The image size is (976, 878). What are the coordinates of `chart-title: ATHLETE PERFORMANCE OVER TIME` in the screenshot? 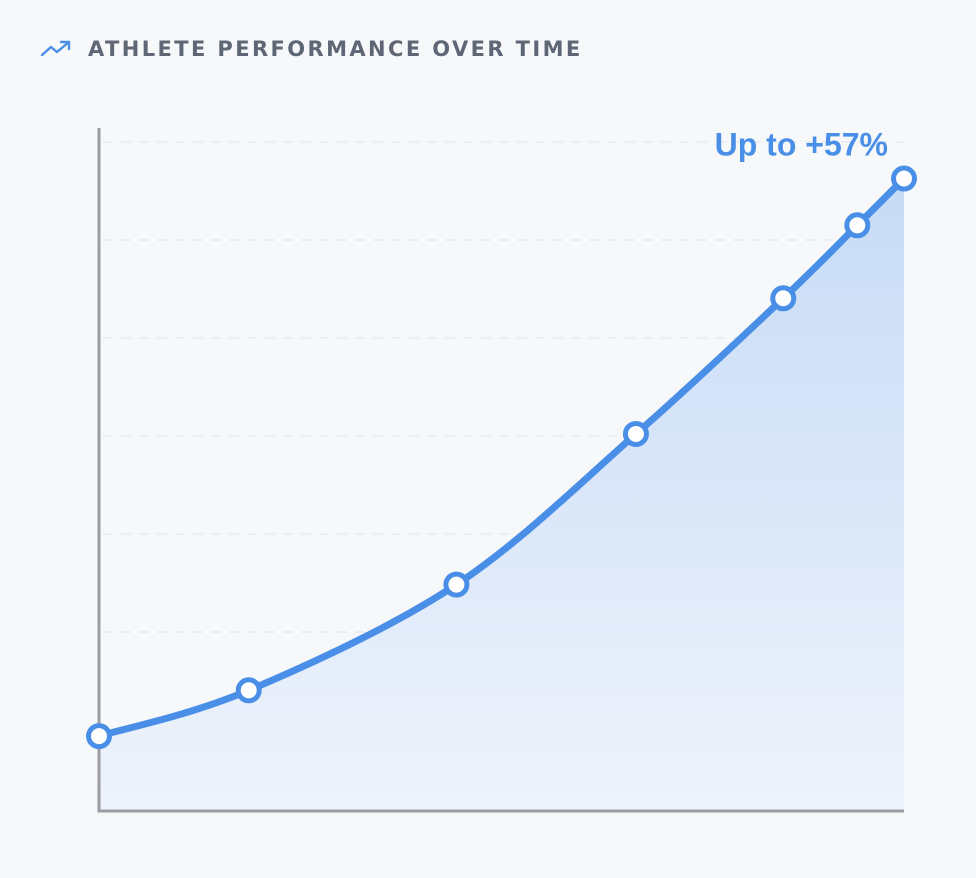 It's located at (335, 49).